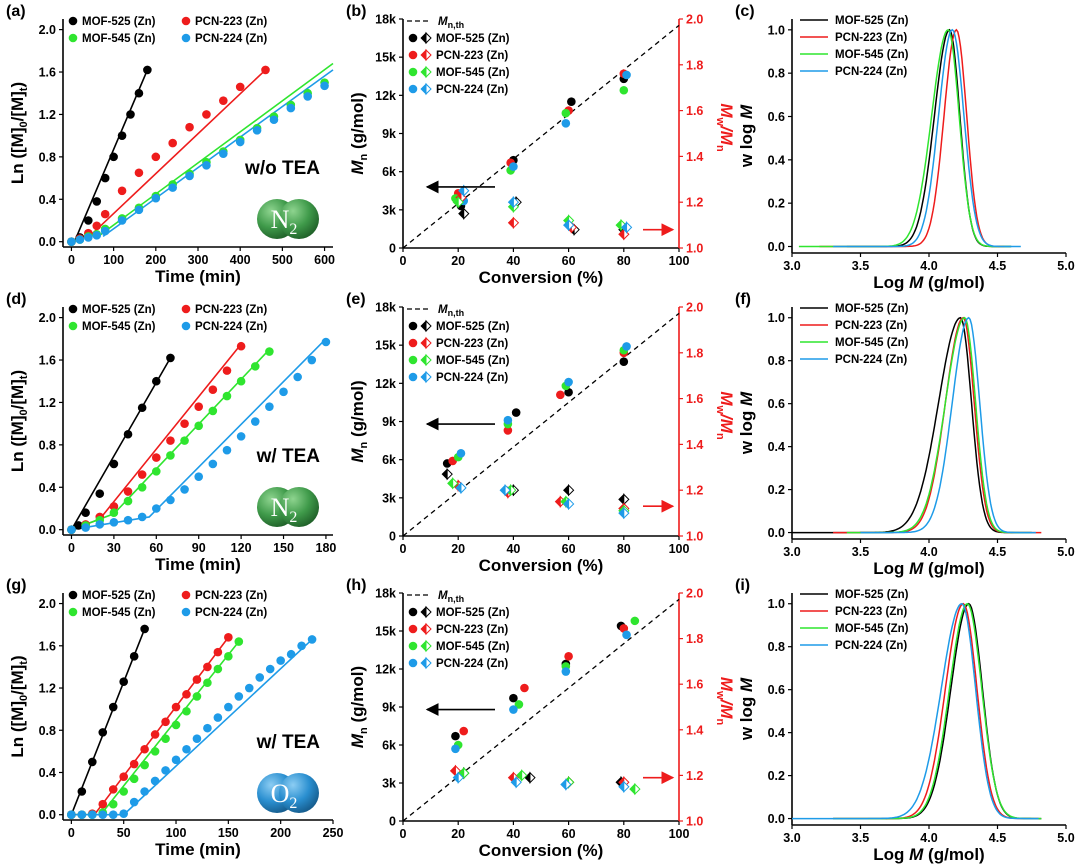 Image resolution: width=1080 pixels, height=864 pixels. Describe the element at coordinates (513, 549) in the screenshot. I see `x-tick-label: 40` at that location.